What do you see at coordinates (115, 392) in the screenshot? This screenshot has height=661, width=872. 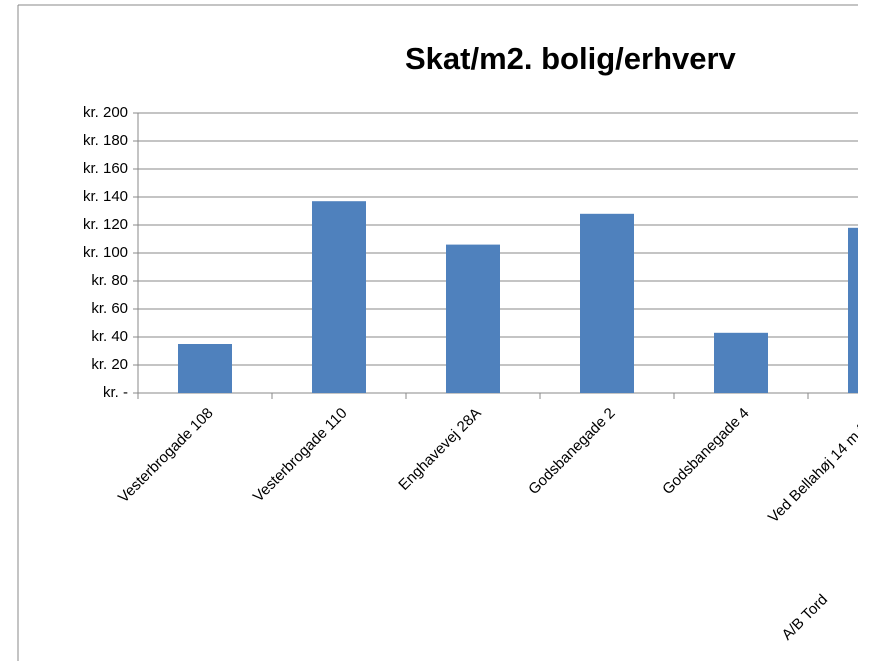 I see `y-tick-label: kr. -` at bounding box center [115, 392].